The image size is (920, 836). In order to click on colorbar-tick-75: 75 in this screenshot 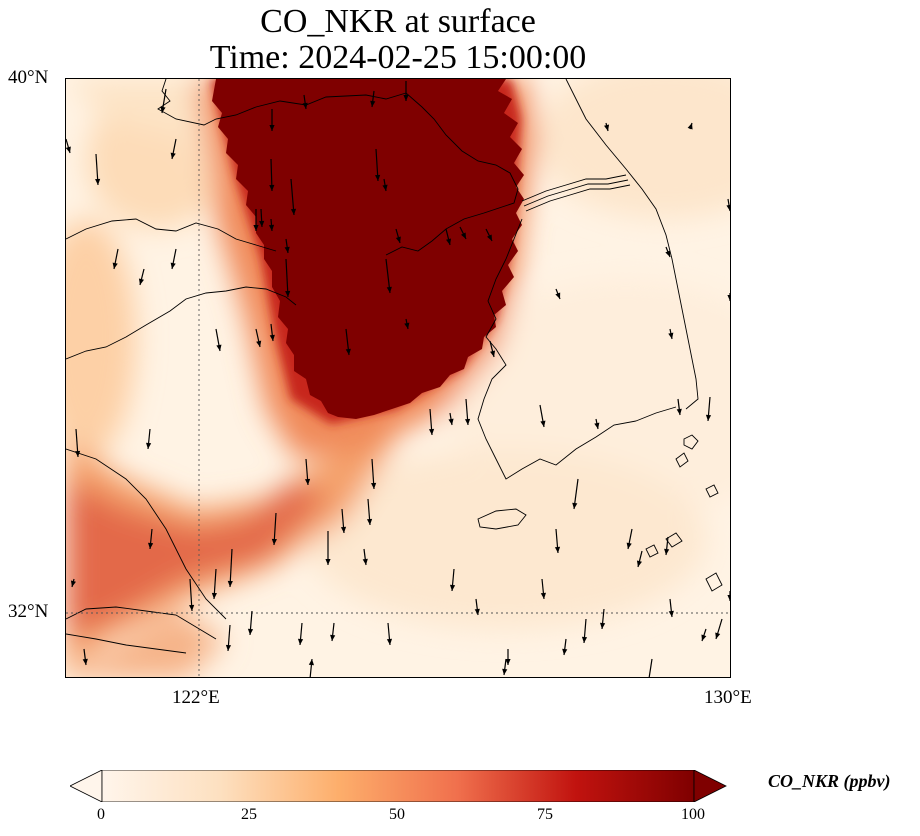, I will do `click(545, 814)`.